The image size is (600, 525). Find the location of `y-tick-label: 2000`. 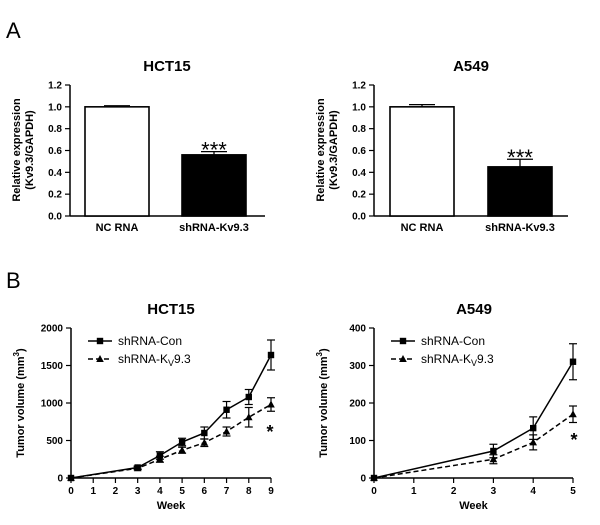

y-tick-label: 2000 is located at coordinates (52, 329).